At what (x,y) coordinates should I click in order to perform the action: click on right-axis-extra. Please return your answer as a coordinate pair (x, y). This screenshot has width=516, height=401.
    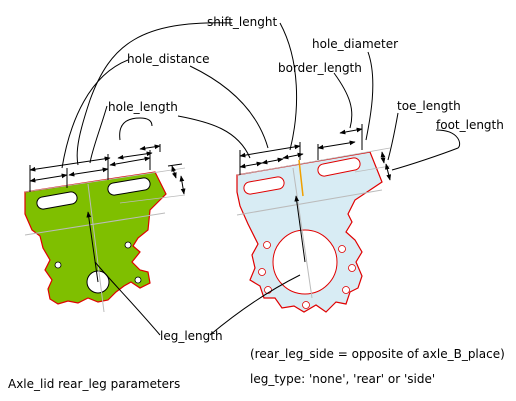
    Looking at the image, I should click on (372, 169).